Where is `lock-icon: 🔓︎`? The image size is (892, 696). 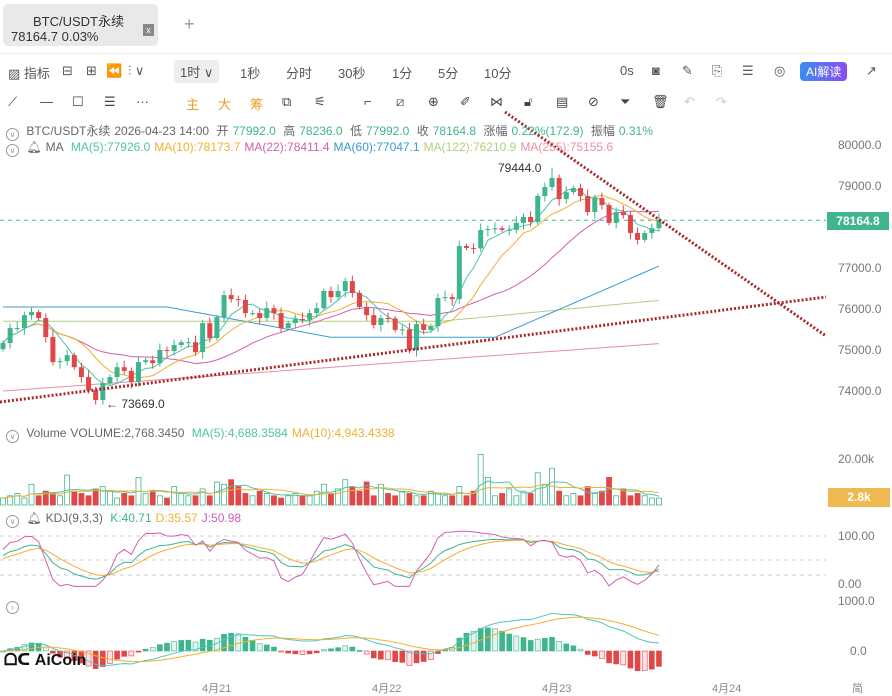
lock-icon: 🔓︎ is located at coordinates (528, 101).